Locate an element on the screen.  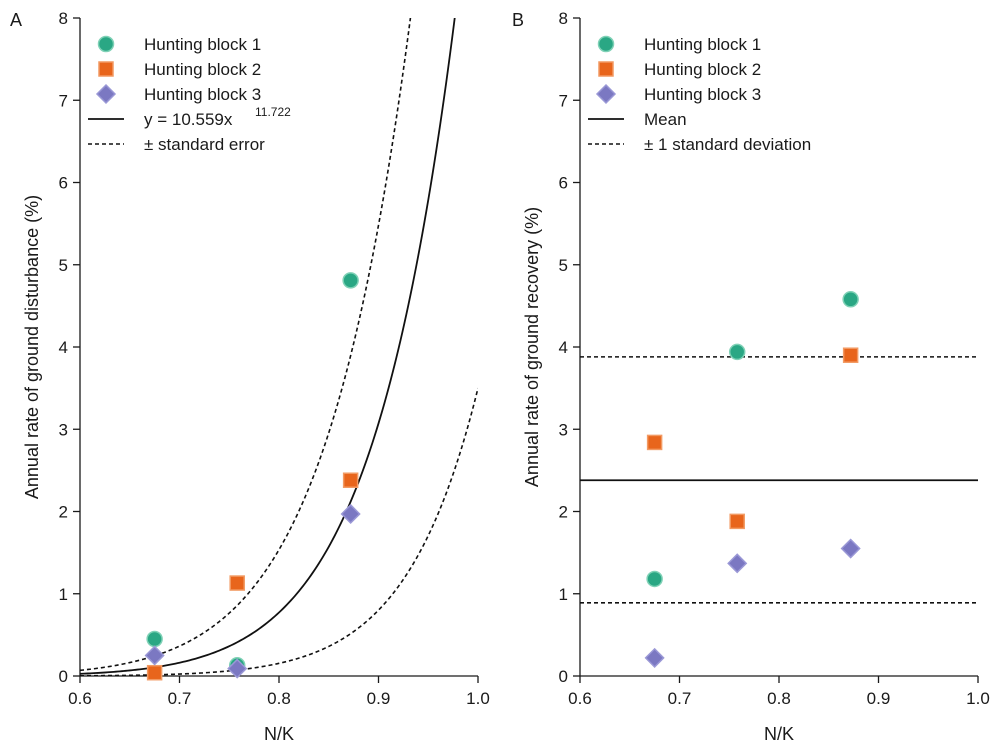
legend-sd-label: ± 1 standard deviation is located at coordinates (727, 144).